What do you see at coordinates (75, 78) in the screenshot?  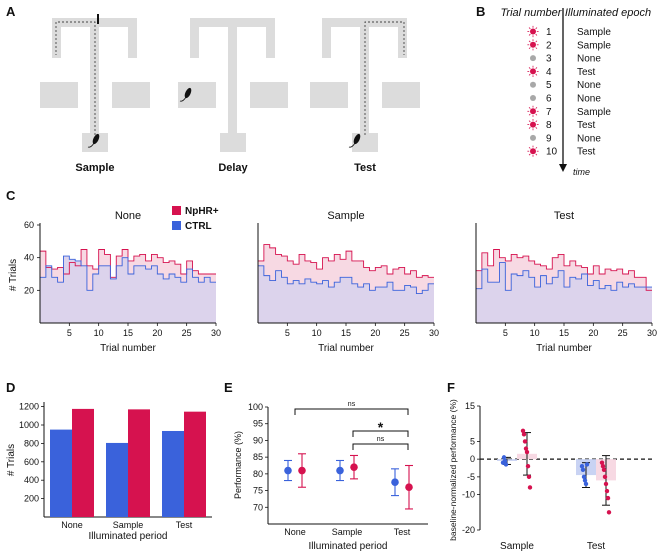 I see `sample-path-dashed` at bounding box center [75, 78].